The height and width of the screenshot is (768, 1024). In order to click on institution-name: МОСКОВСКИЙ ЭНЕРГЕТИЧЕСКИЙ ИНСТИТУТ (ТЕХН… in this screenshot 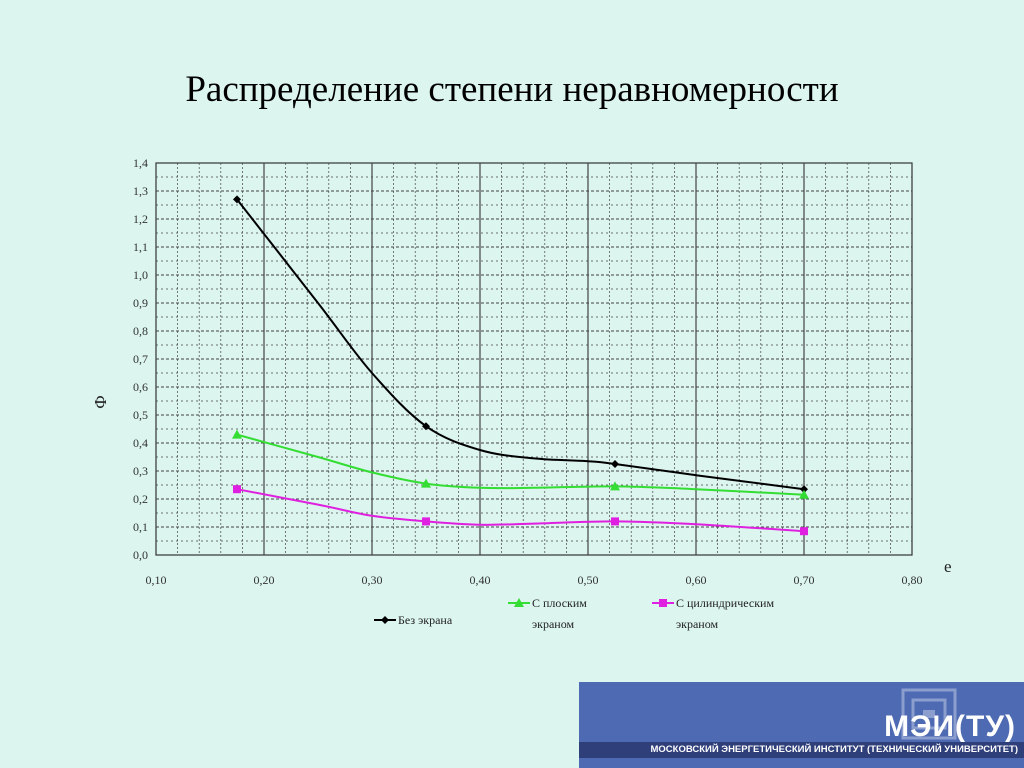, I will do `click(801, 750)`.